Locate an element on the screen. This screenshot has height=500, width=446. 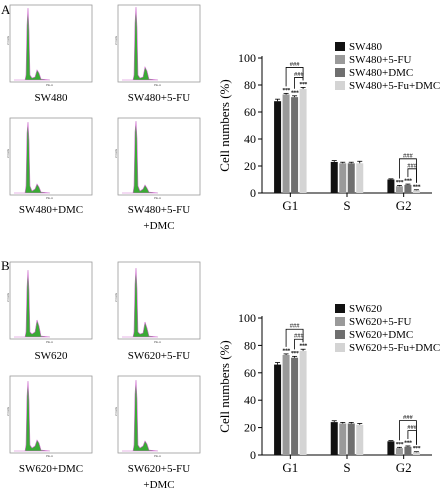
legend-label: SW480 is located at coordinates (366, 47).